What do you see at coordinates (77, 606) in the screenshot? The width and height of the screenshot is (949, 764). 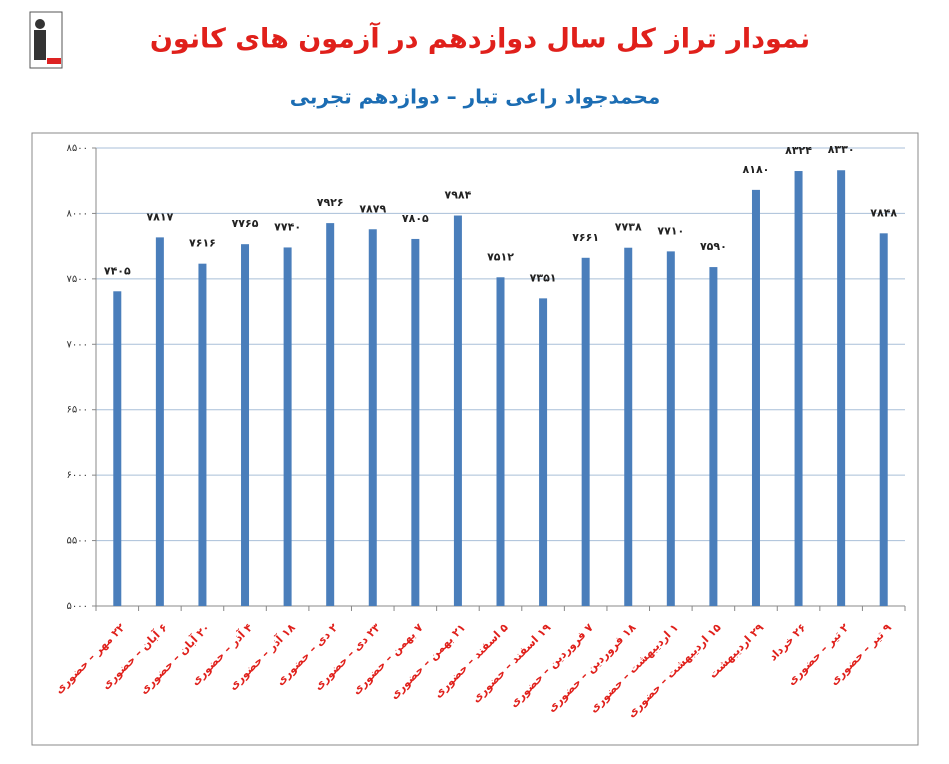 I see `y-tick-label: ۵۰۰۰` at bounding box center [77, 606].